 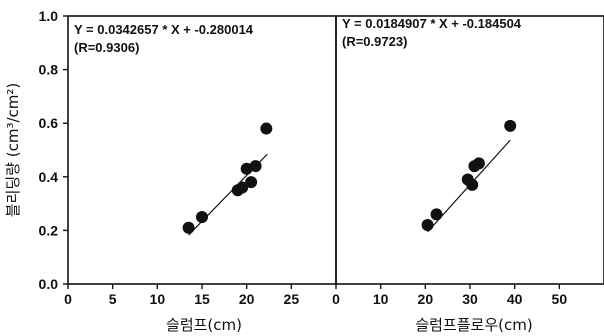 What do you see at coordinates (49, 177) in the screenshot?
I see `y-tick-label: 0.4` at bounding box center [49, 177].